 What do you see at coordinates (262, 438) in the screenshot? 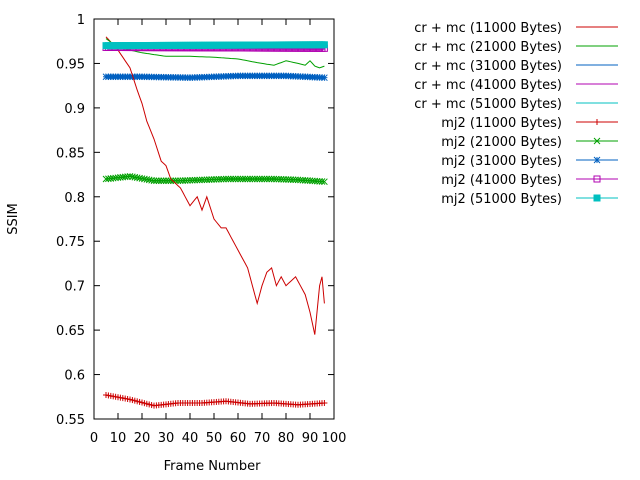
I see `x-tick-label: 70` at bounding box center [262, 438].